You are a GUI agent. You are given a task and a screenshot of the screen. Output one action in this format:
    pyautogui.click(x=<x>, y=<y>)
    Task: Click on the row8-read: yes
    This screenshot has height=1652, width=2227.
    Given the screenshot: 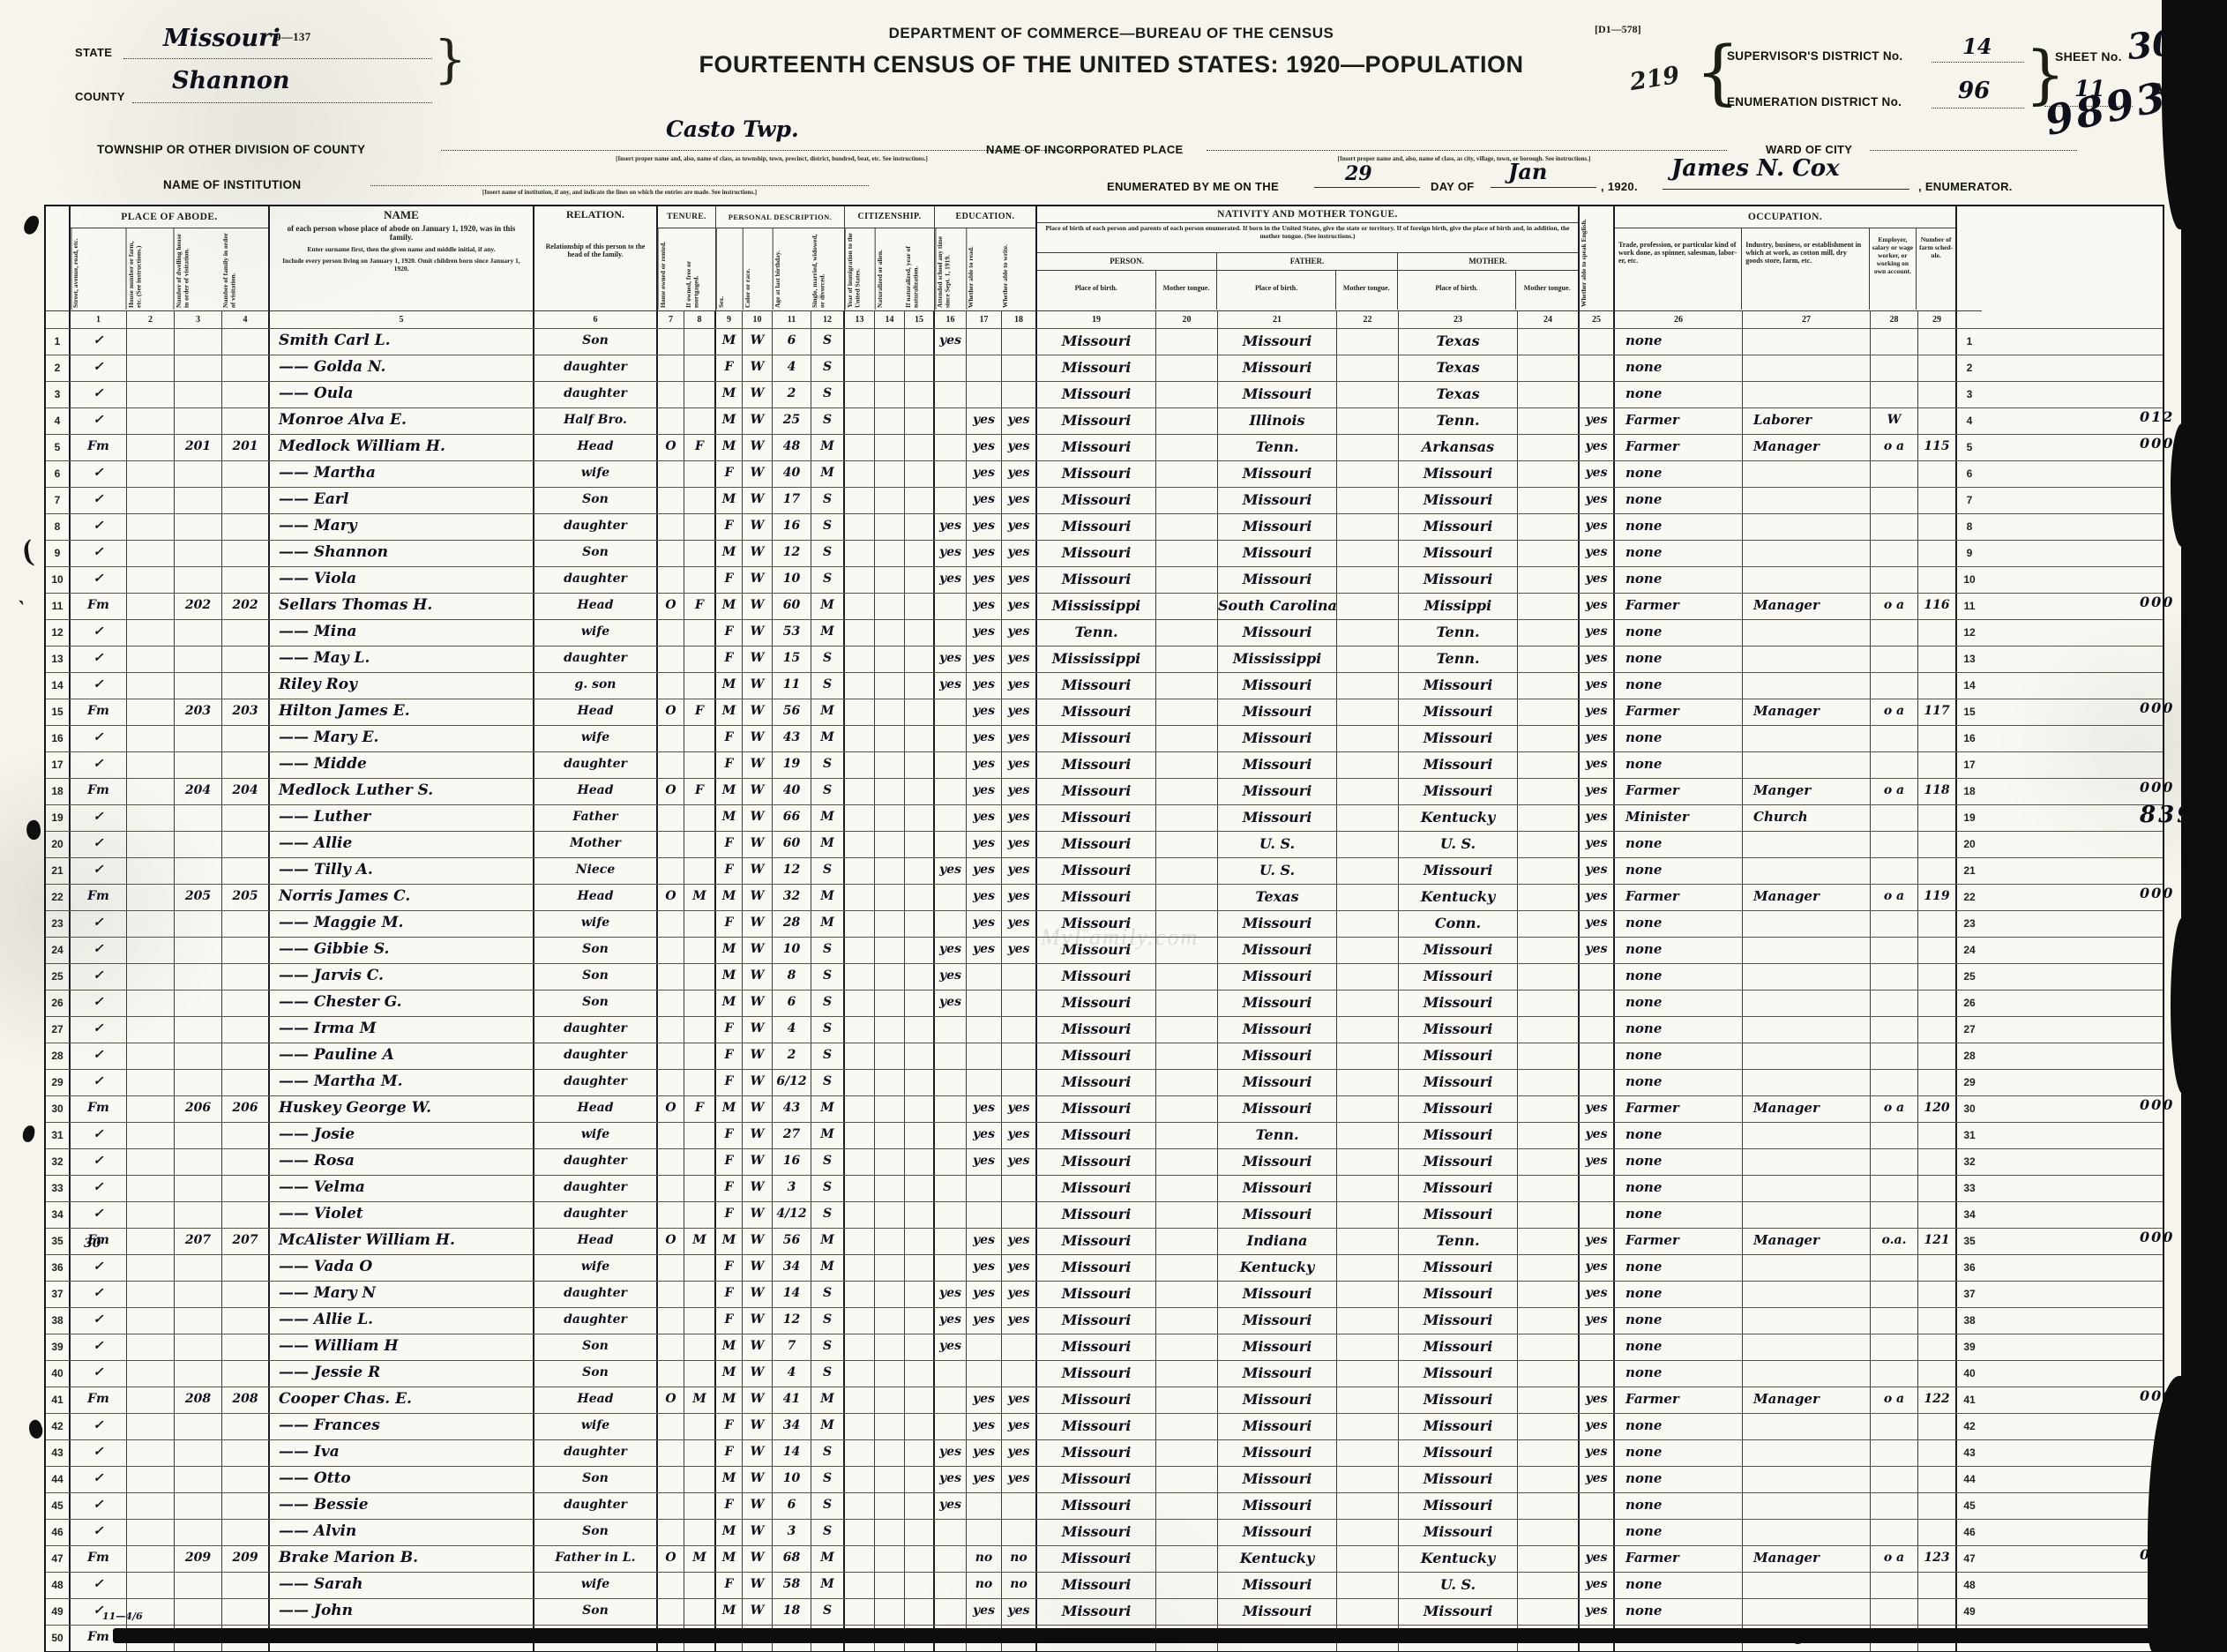 What is the action you would take?
    pyautogui.click(x=984, y=527)
    